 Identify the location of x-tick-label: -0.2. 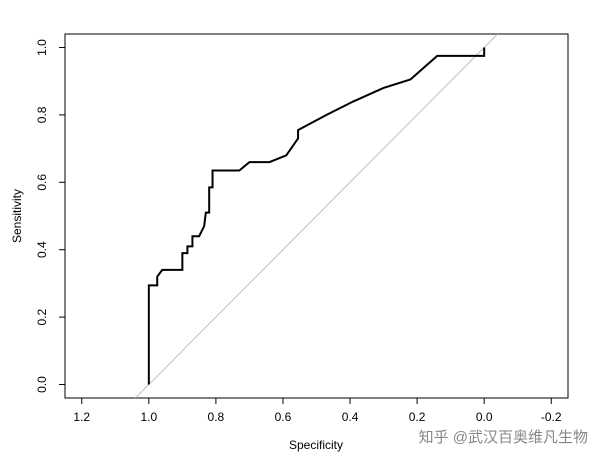
(551, 417).